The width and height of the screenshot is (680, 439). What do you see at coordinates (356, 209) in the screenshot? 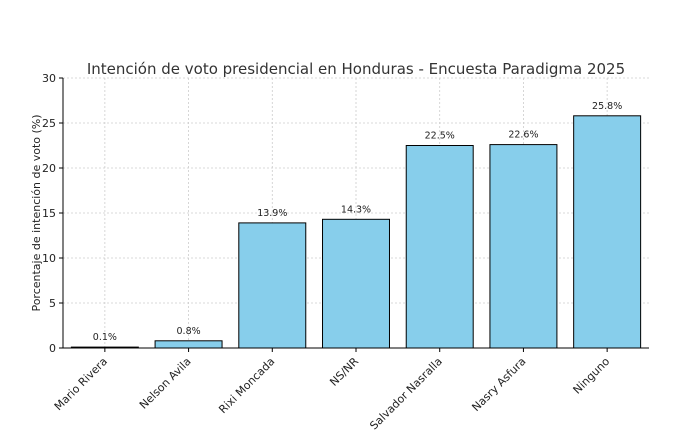
I see `data-label: 14.3%` at bounding box center [356, 209].